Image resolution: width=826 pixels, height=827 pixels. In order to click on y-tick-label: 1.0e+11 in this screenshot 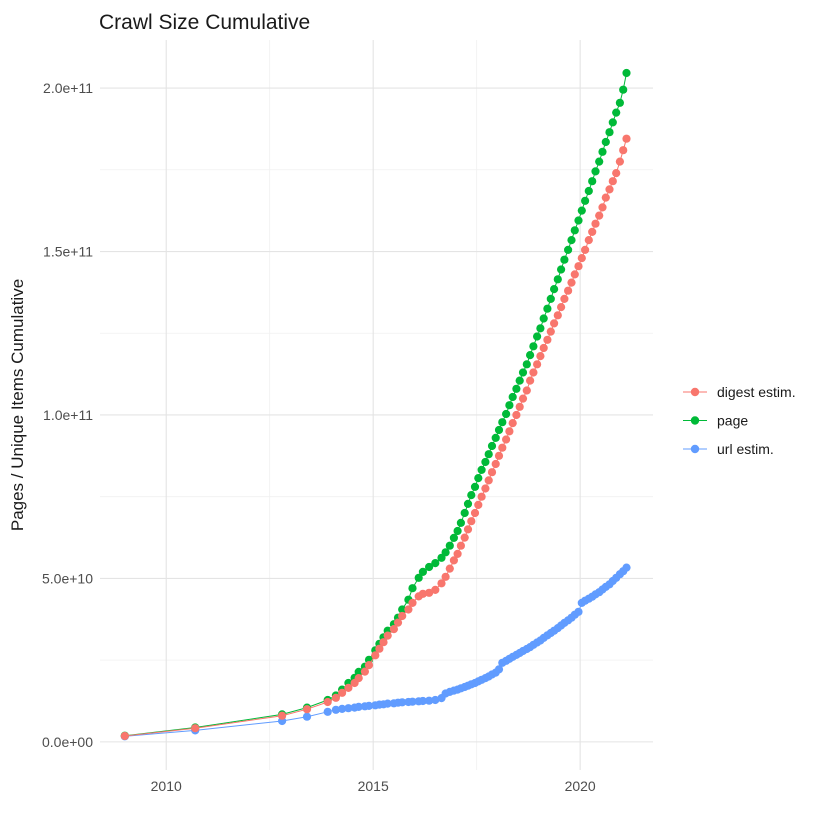, I will do `click(68, 415)`.